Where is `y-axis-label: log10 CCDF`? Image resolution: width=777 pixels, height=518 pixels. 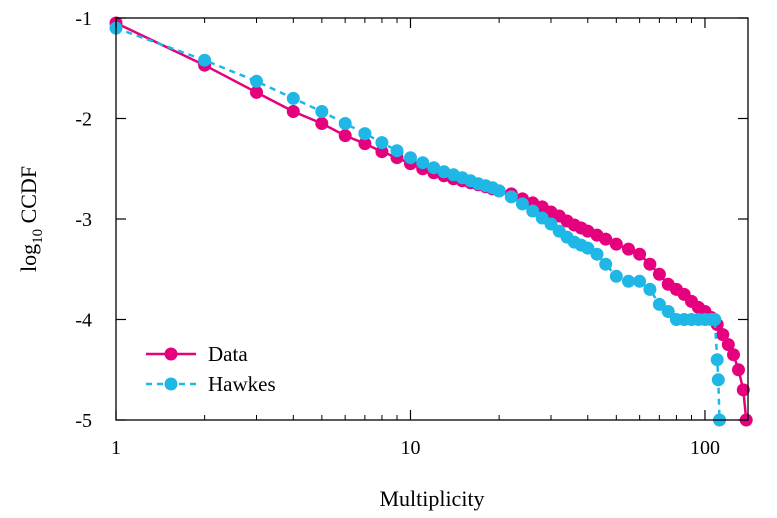
y-axis-label: log10 CCDF is located at coordinates (31, 219).